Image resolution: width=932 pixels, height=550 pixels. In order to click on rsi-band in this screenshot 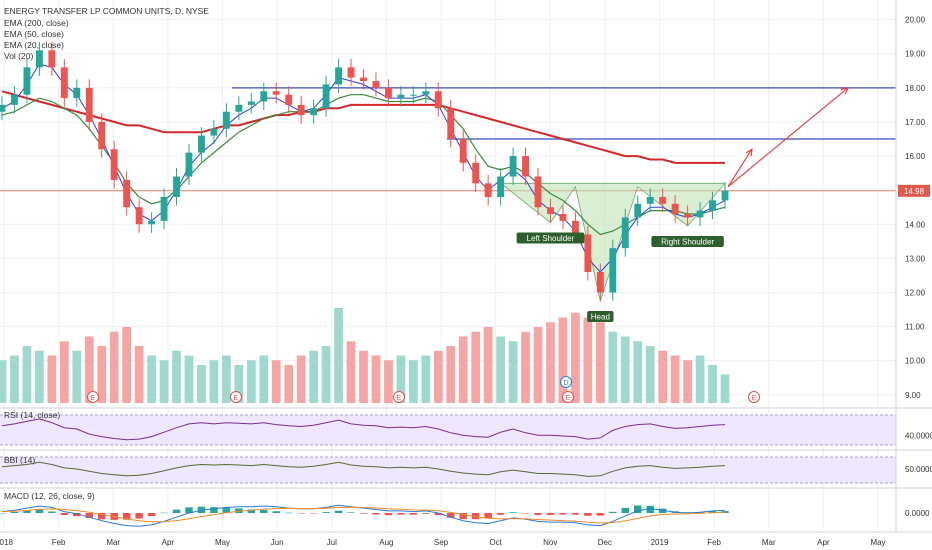, I will do `click(448, 430)`.